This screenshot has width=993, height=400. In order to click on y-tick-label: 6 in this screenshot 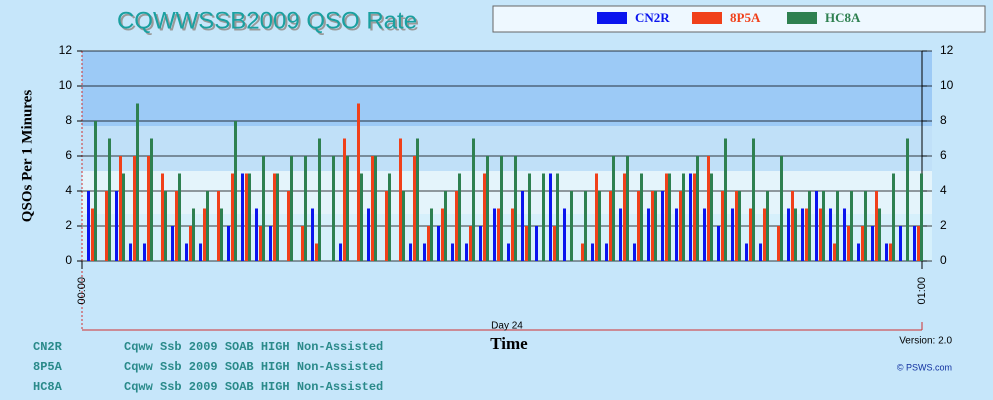, I will do `click(68, 155)`.